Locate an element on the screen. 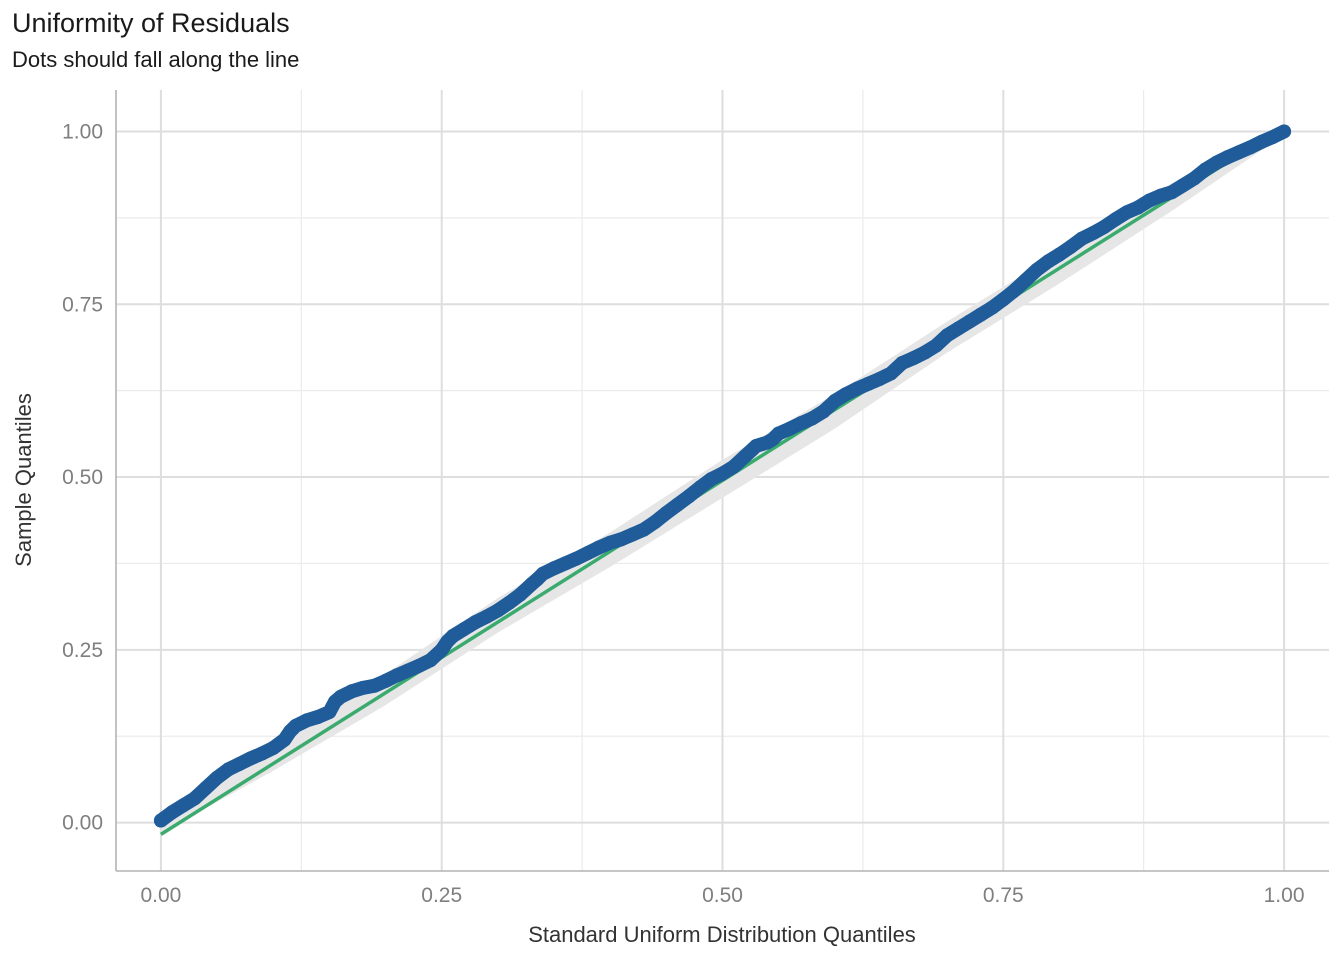 The width and height of the screenshot is (1344, 960). y-tick-label: 1.00 is located at coordinates (82, 131).